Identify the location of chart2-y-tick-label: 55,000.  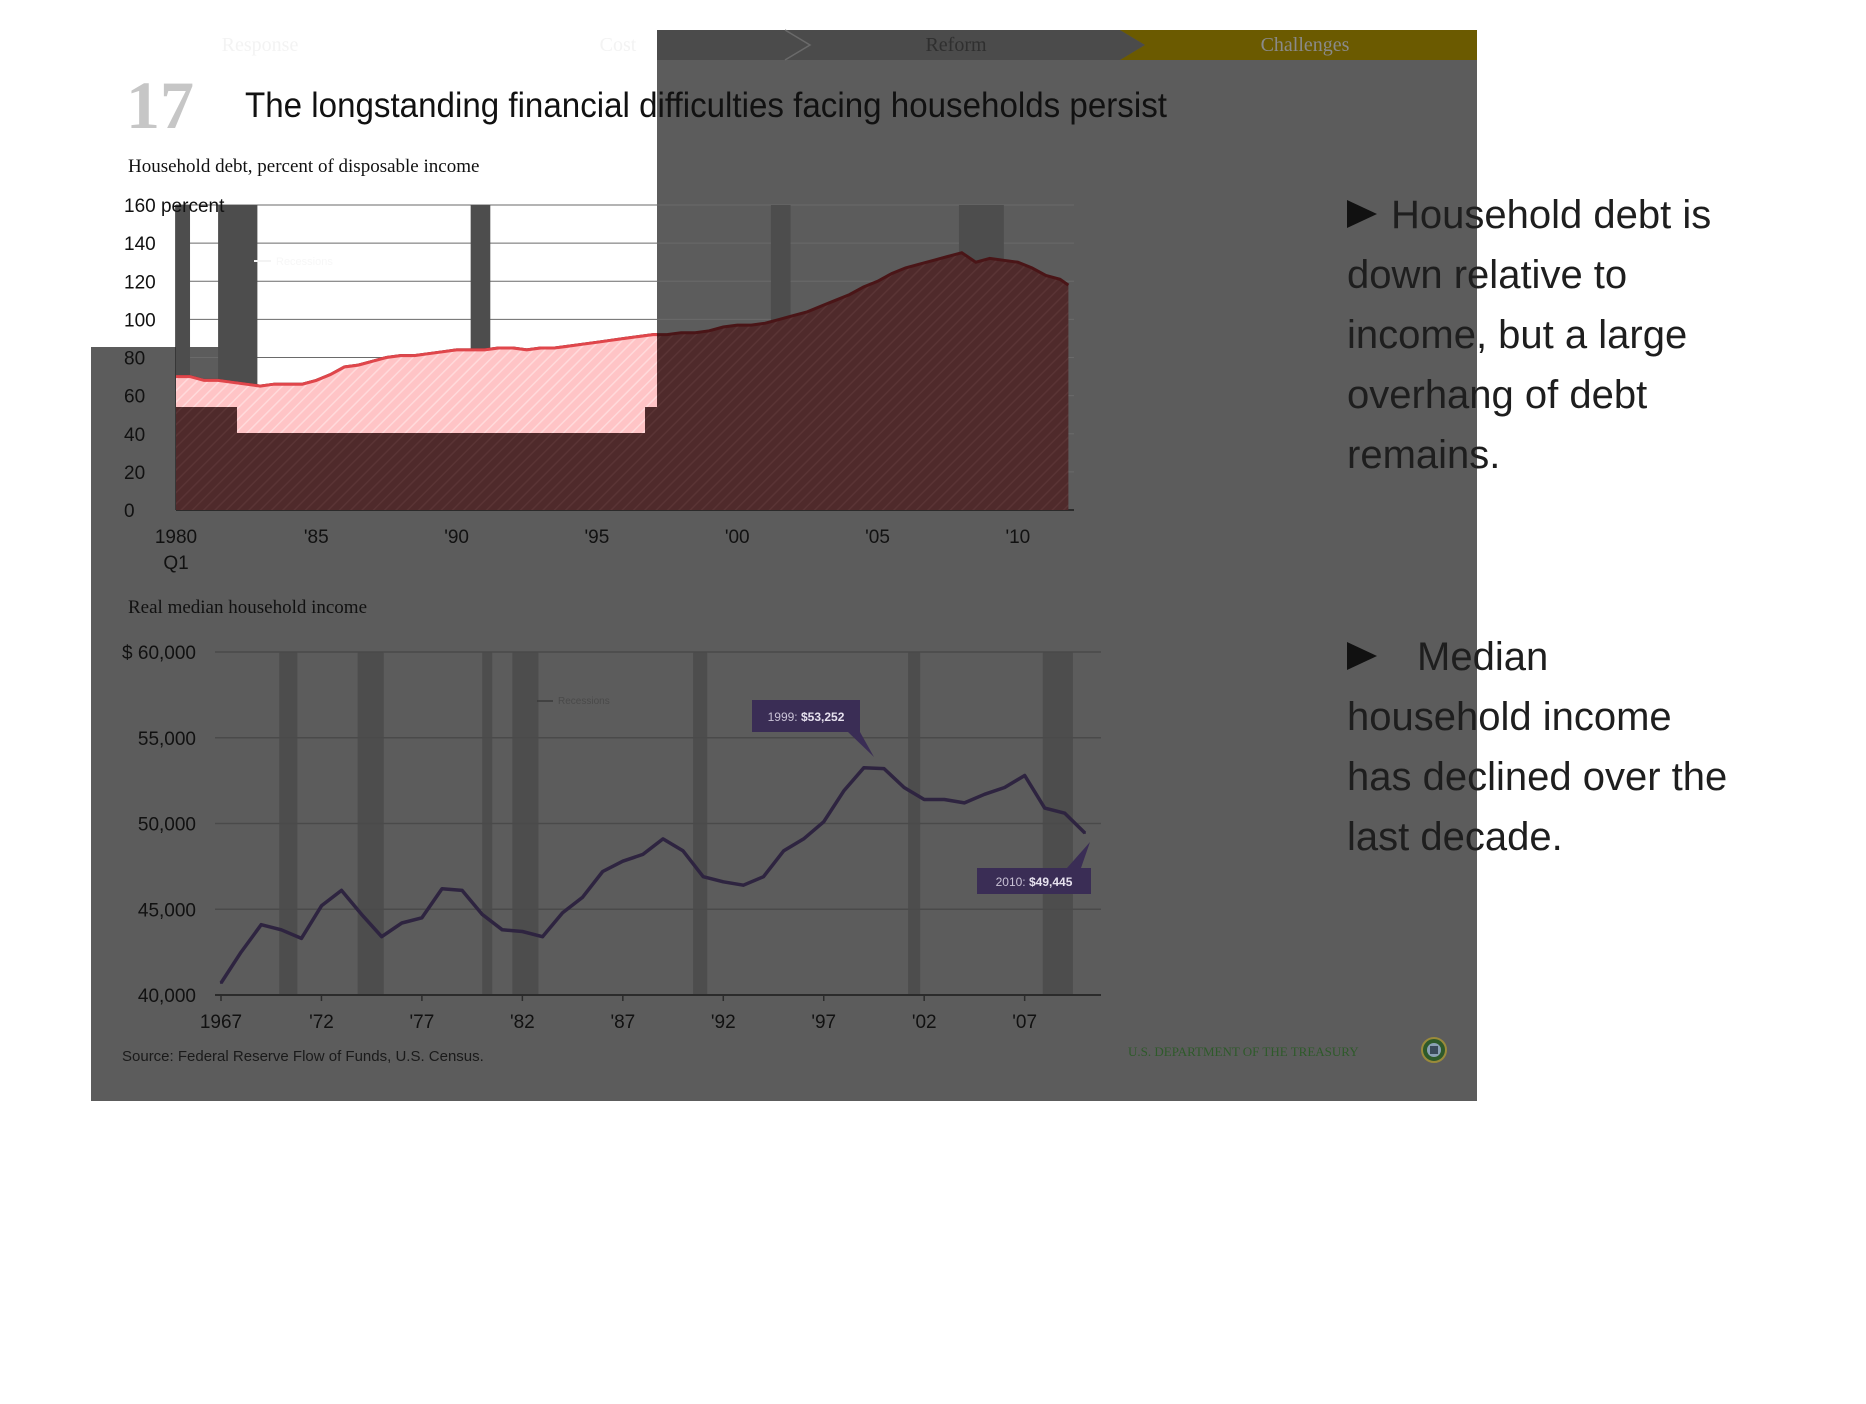
(167, 739).